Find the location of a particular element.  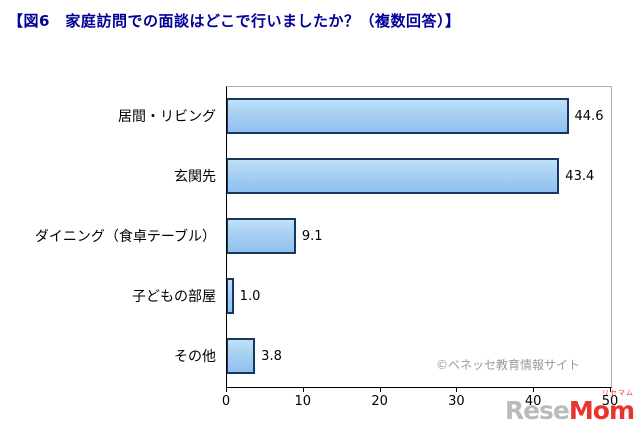

x-axis-tick-label: 0 is located at coordinates (226, 401).